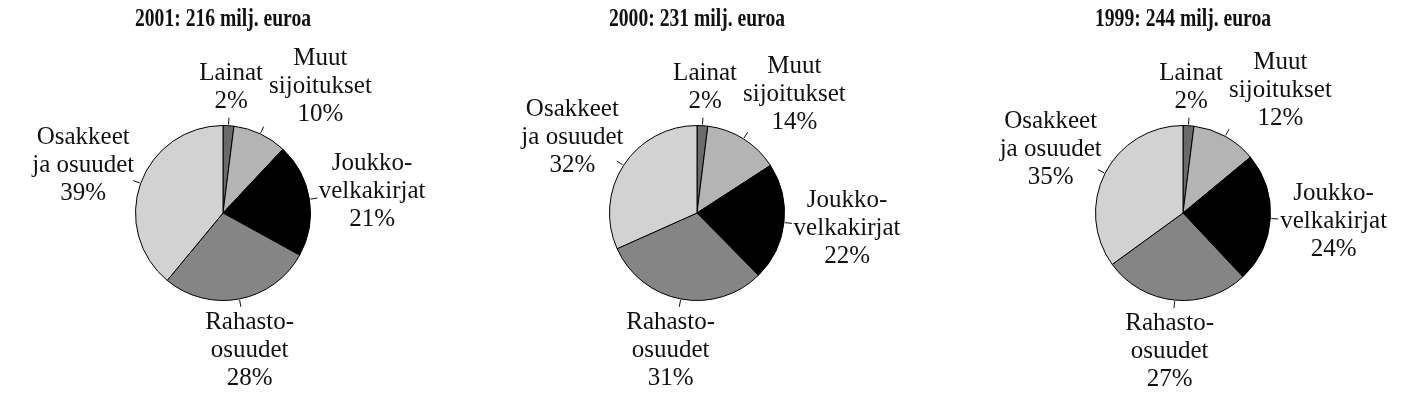  I want to click on data-label: 10%, so click(320, 113).